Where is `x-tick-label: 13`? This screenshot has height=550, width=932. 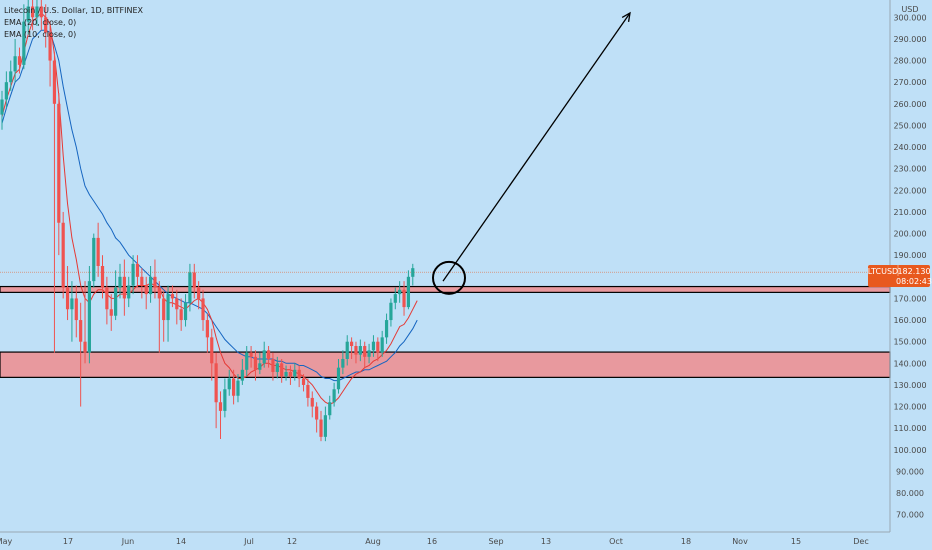
x-tick-label: 13 is located at coordinates (546, 541).